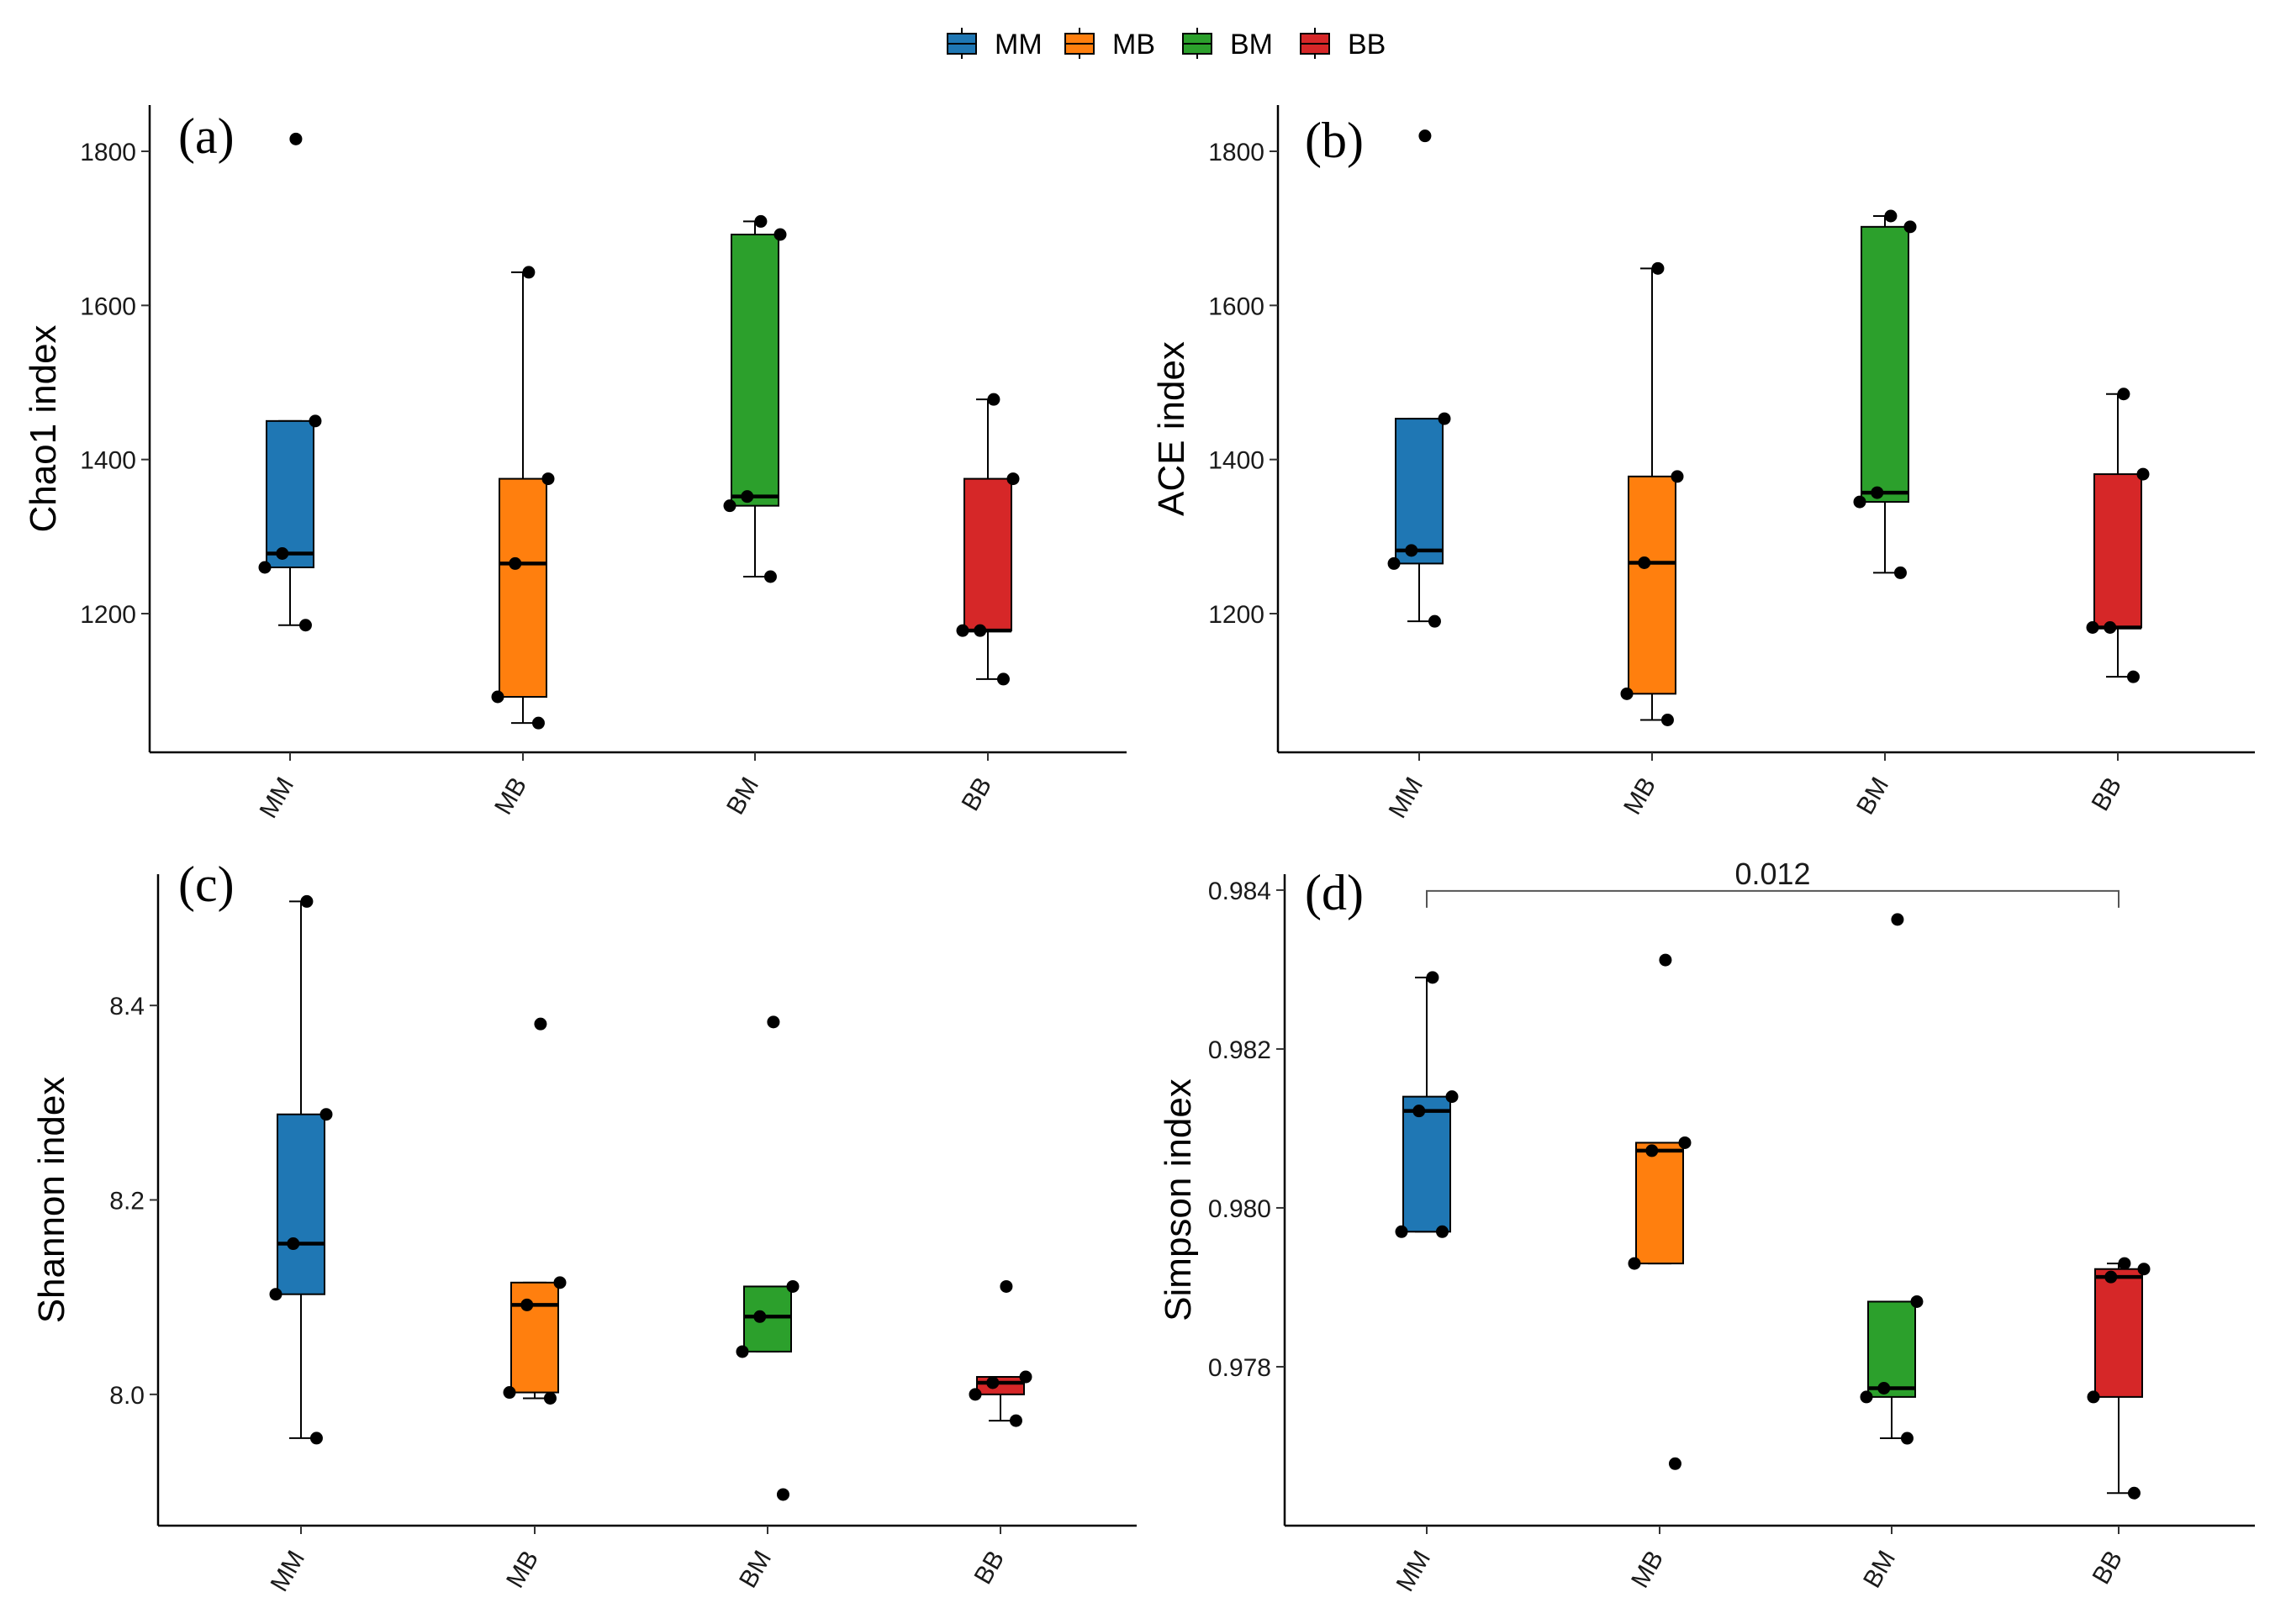  I want to click on panel-label: (a), so click(206, 136).